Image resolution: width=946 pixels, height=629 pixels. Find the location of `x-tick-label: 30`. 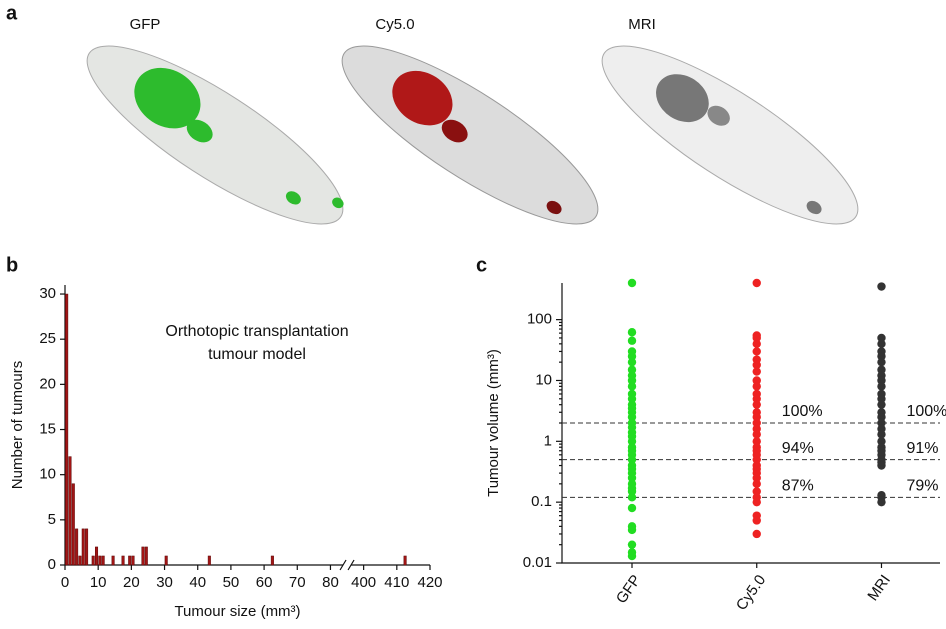

x-tick-label: 30 is located at coordinates (164, 582).